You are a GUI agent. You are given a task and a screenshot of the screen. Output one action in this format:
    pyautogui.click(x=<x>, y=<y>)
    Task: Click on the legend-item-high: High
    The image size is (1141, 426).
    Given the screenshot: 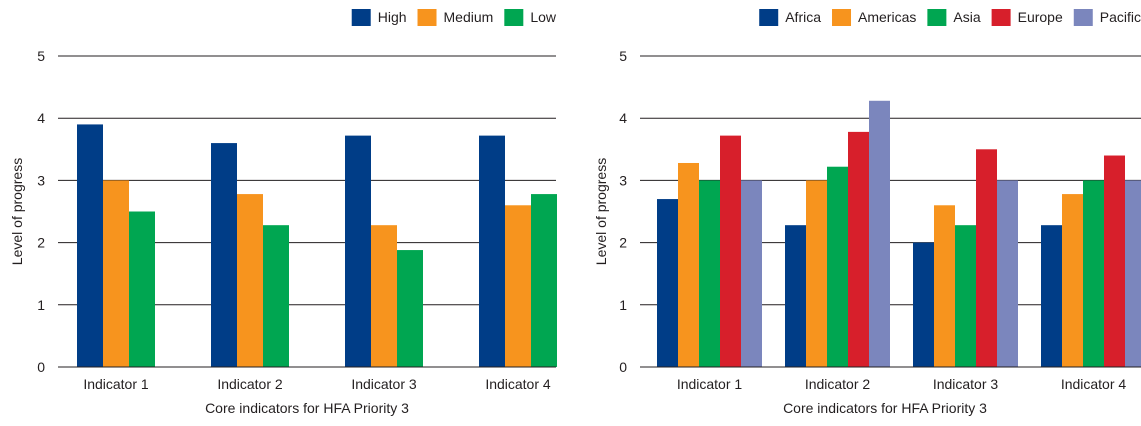 What is the action you would take?
    pyautogui.click(x=379, y=17)
    